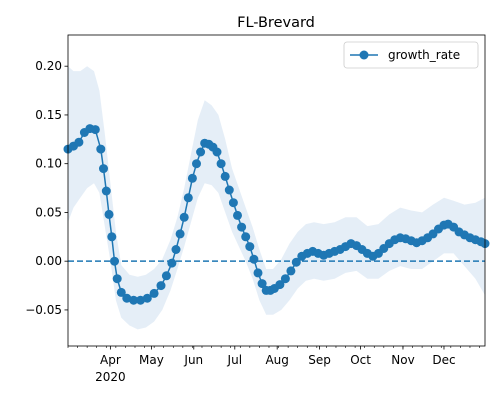 The width and height of the screenshot is (500, 400). Describe the element at coordinates (443, 360) in the screenshot. I see `x-tick-label: Dec` at that location.